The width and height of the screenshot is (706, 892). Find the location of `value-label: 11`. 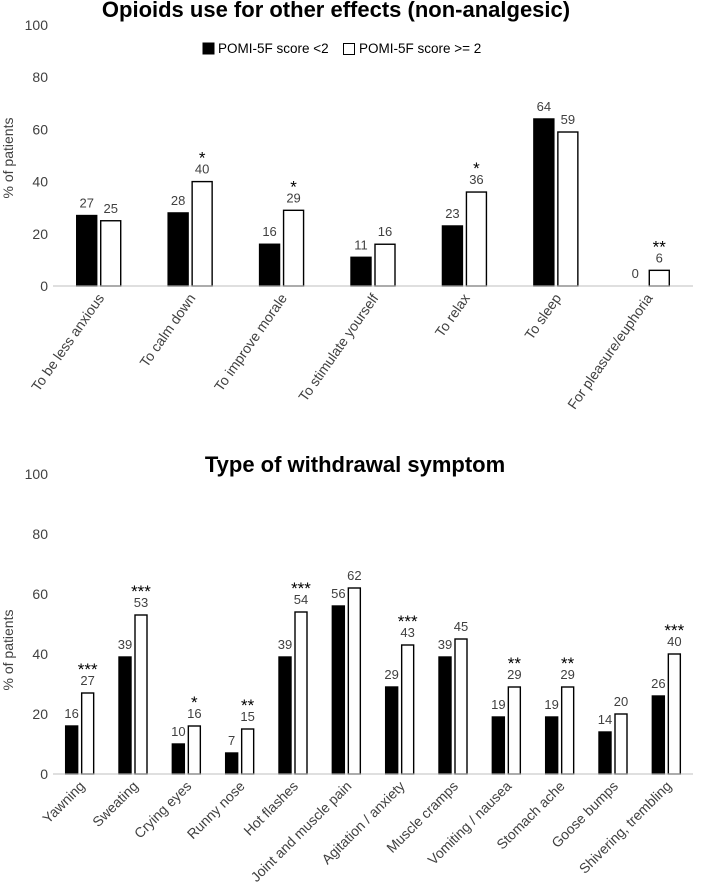

value-label: 11 is located at coordinates (361, 244).